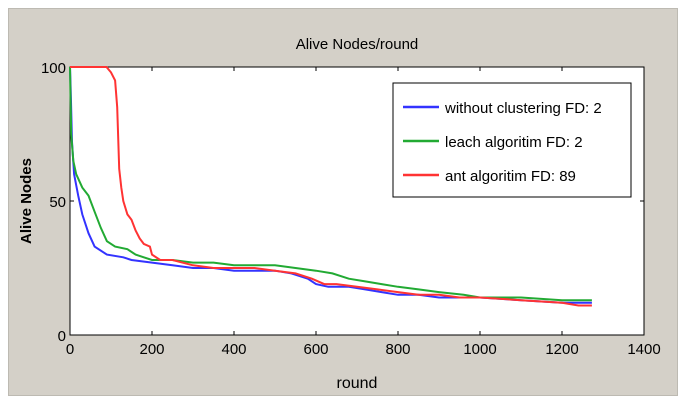  Describe the element at coordinates (53, 68) in the screenshot. I see `y-tick-label: 100` at that location.